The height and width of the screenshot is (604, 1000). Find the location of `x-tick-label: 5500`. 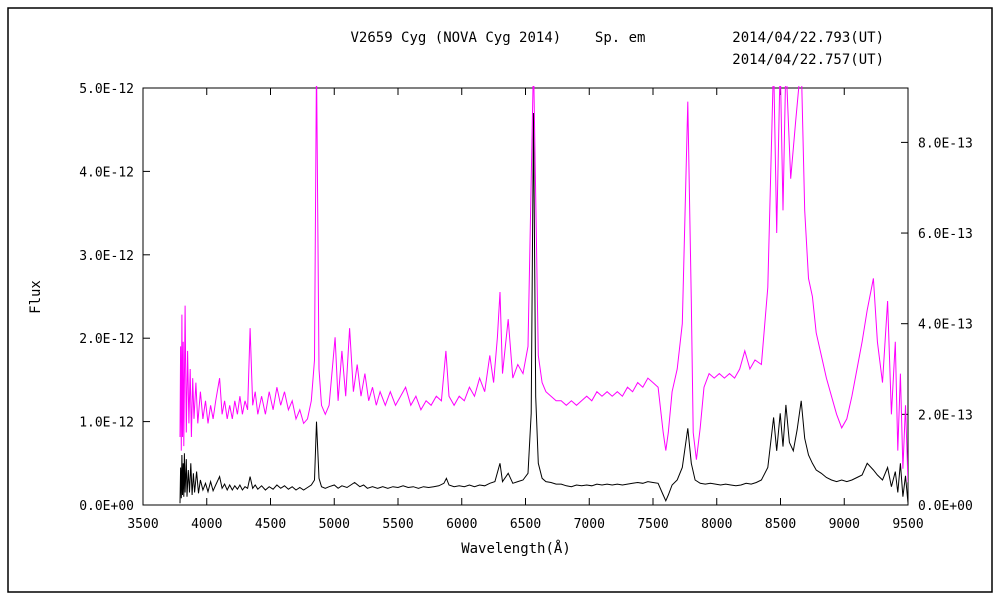

x-tick-label: 5500 is located at coordinates (397, 524).